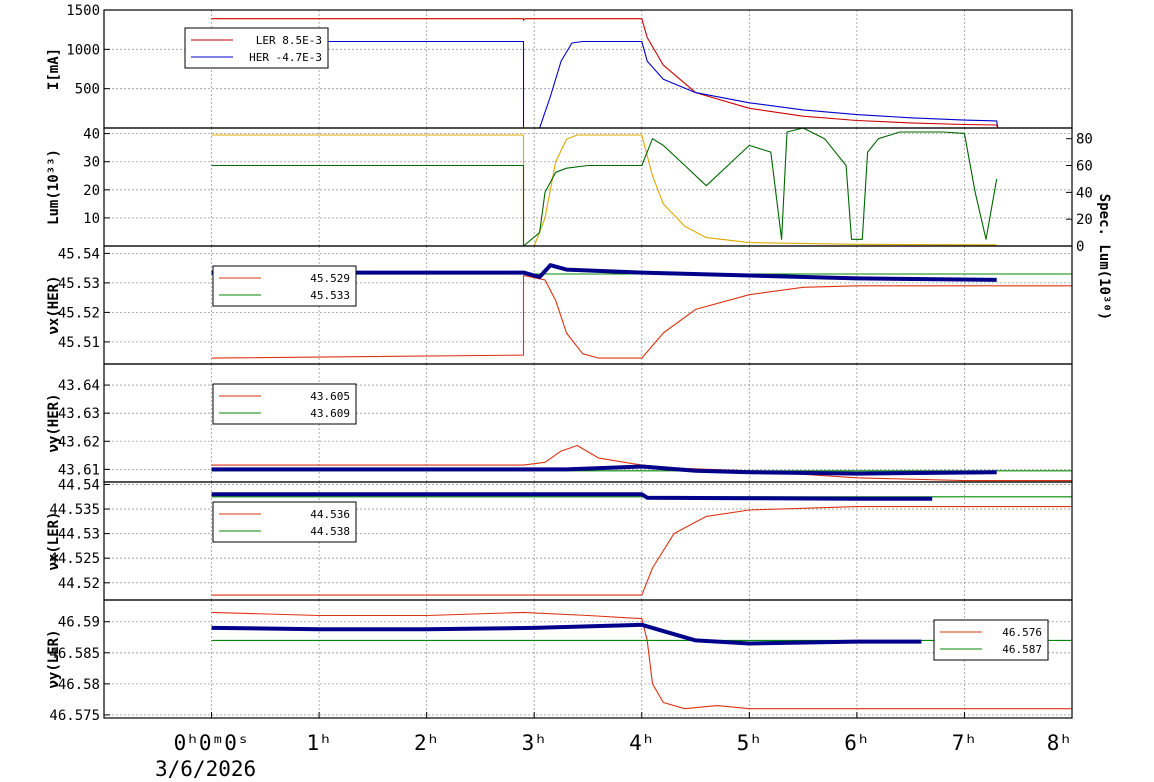 This screenshot has width=1154, height=782. What do you see at coordinates (205, 769) in the screenshot?
I see `date-label: 3/6/2026` at bounding box center [205, 769].